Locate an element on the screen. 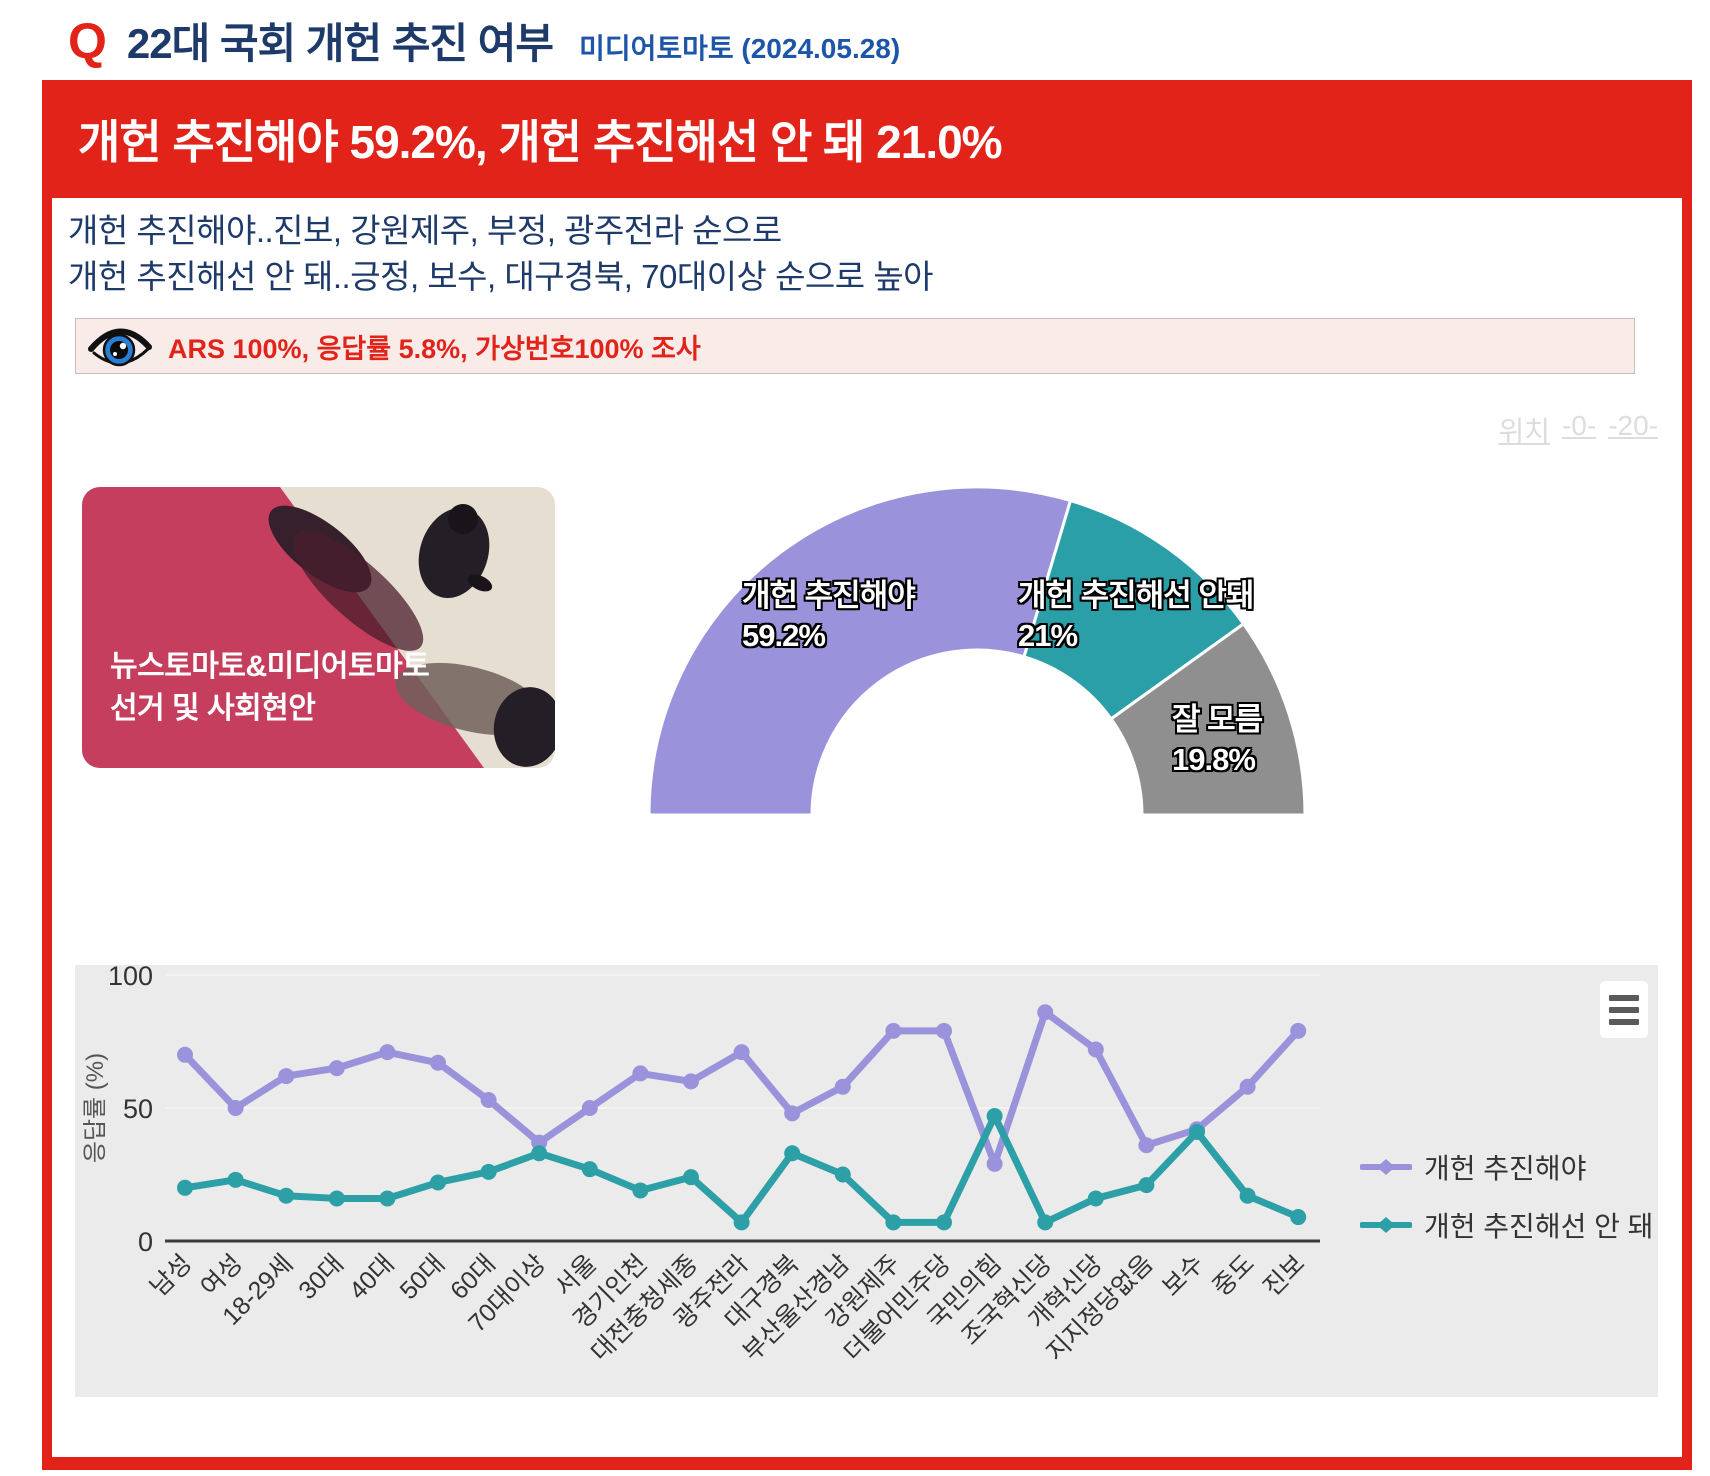 The width and height of the screenshot is (1710, 1476). svg-text: 중도 is located at coordinates (1234, 1275).